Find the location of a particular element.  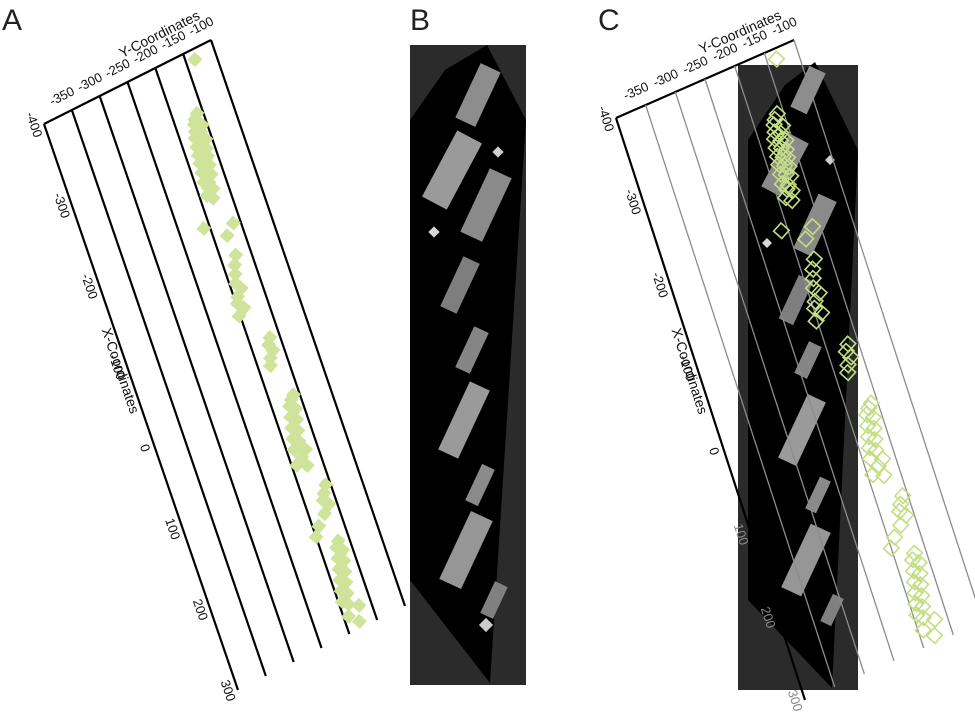

y-tick-label: -300 is located at coordinates (90, 81).